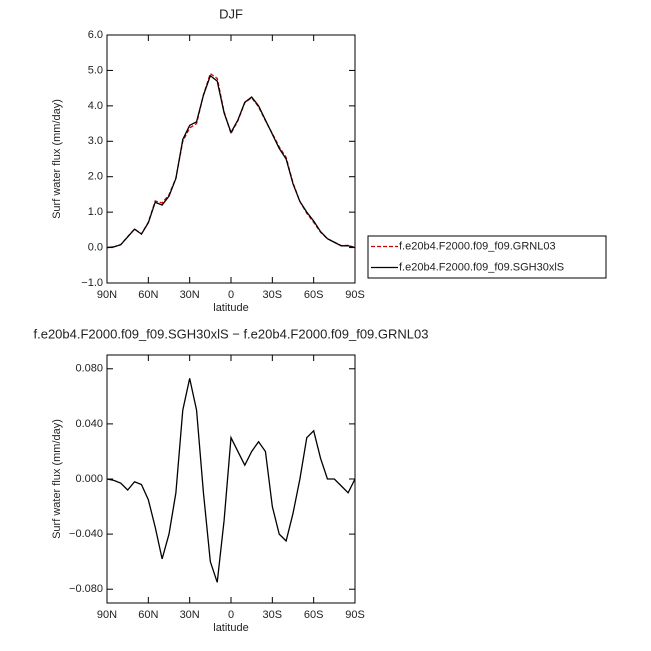 The image size is (651, 651). Describe the element at coordinates (89, 424) in the screenshot. I see `y-tick-label: 0.040` at that location.